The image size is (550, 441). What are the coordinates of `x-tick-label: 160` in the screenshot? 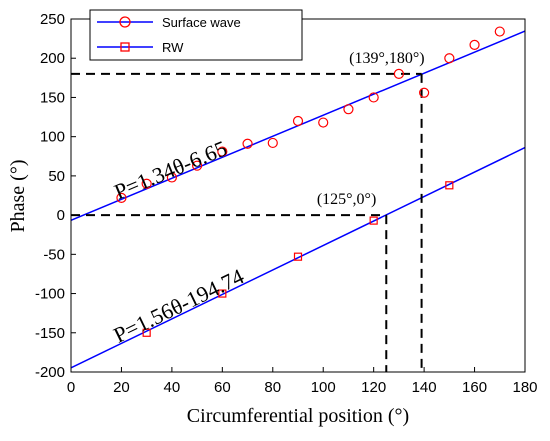 It's located at (474, 387).